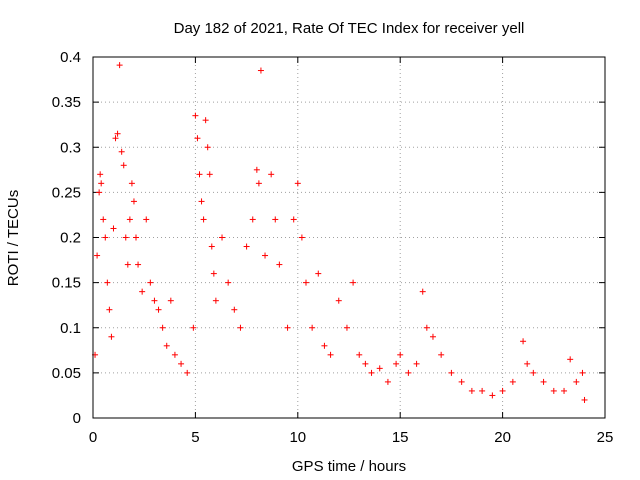  Describe the element at coordinates (297, 437) in the screenshot. I see `x-tick-label: 10` at that location.